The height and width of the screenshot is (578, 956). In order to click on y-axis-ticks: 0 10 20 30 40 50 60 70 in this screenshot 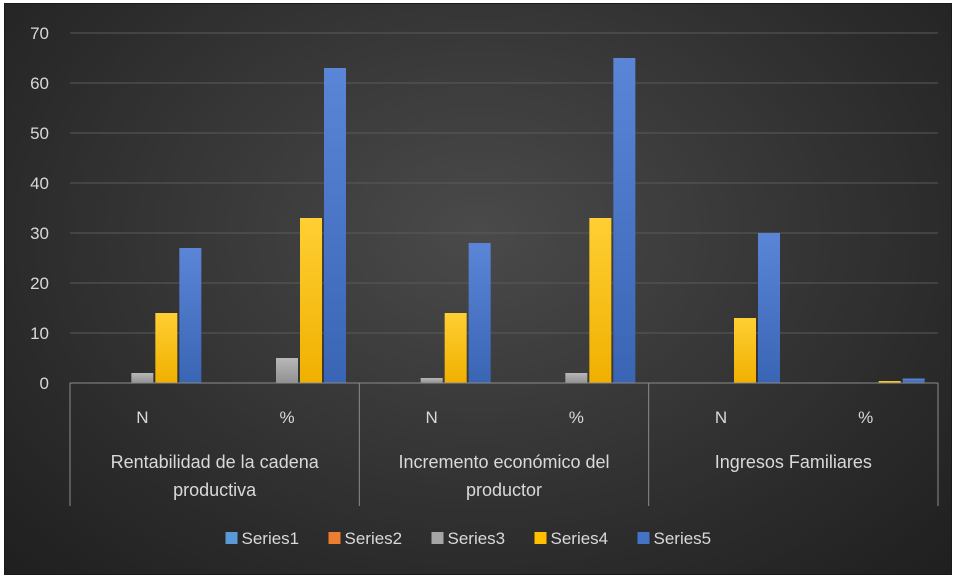, I will do `click(39, 208)`.